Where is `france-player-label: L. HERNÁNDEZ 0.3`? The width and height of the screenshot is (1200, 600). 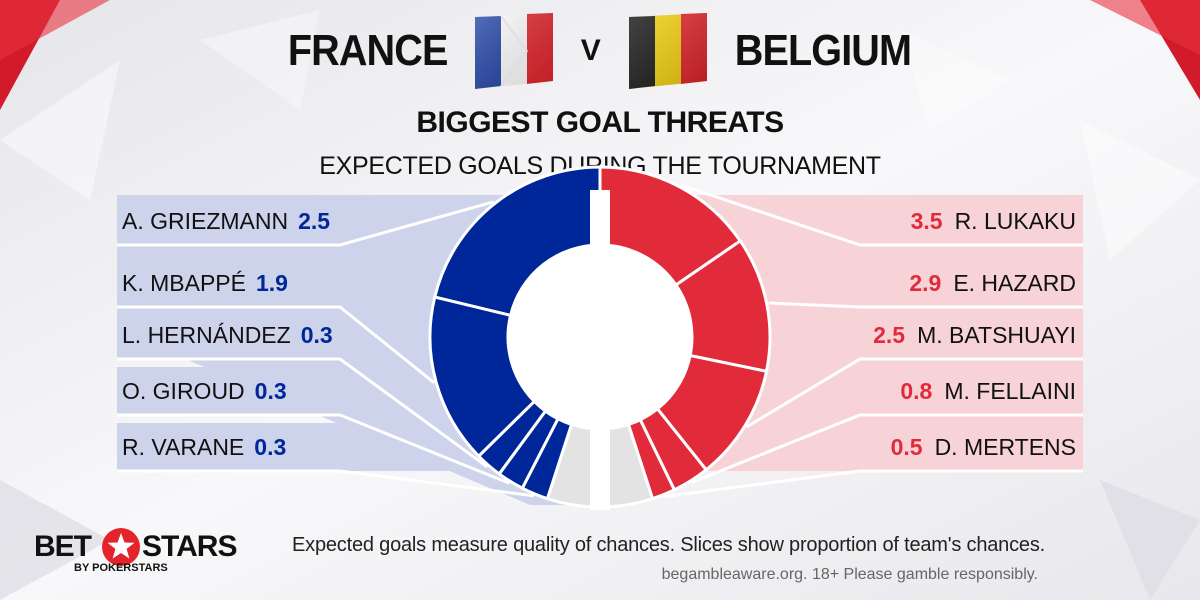
france-player-label: L. HERNÁNDEZ 0.3 is located at coordinates (227, 335).